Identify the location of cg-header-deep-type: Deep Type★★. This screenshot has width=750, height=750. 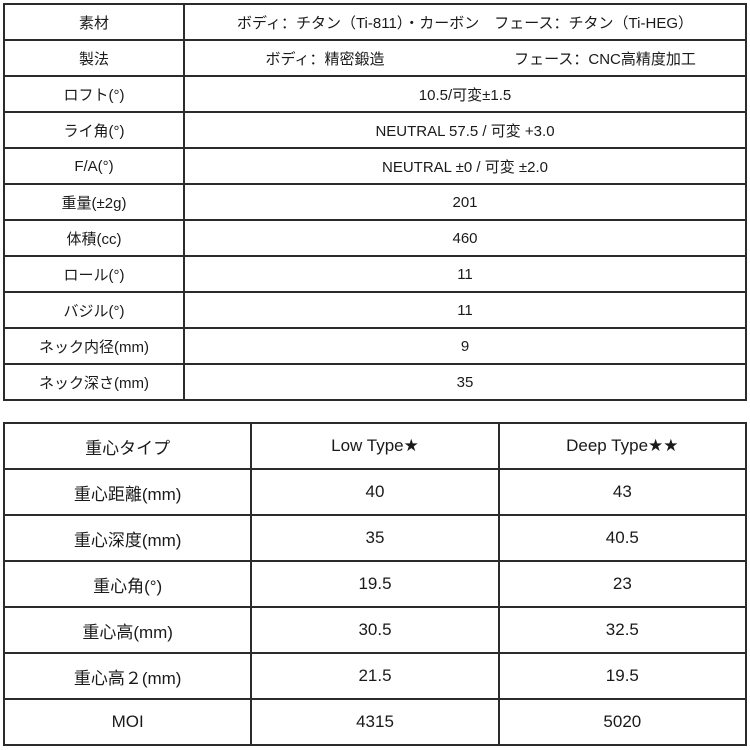
(622, 446).